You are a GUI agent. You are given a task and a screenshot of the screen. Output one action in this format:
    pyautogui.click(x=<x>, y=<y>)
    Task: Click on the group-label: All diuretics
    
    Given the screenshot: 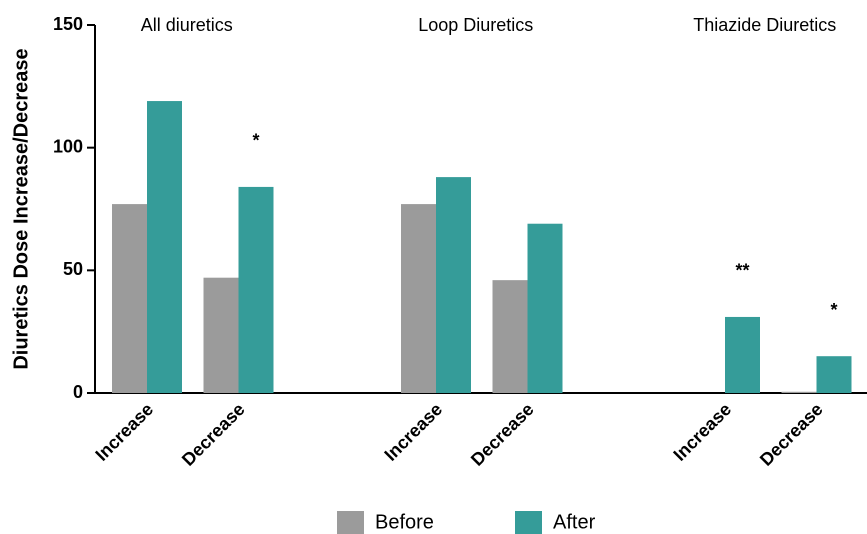 What is the action you would take?
    pyautogui.click(x=187, y=25)
    